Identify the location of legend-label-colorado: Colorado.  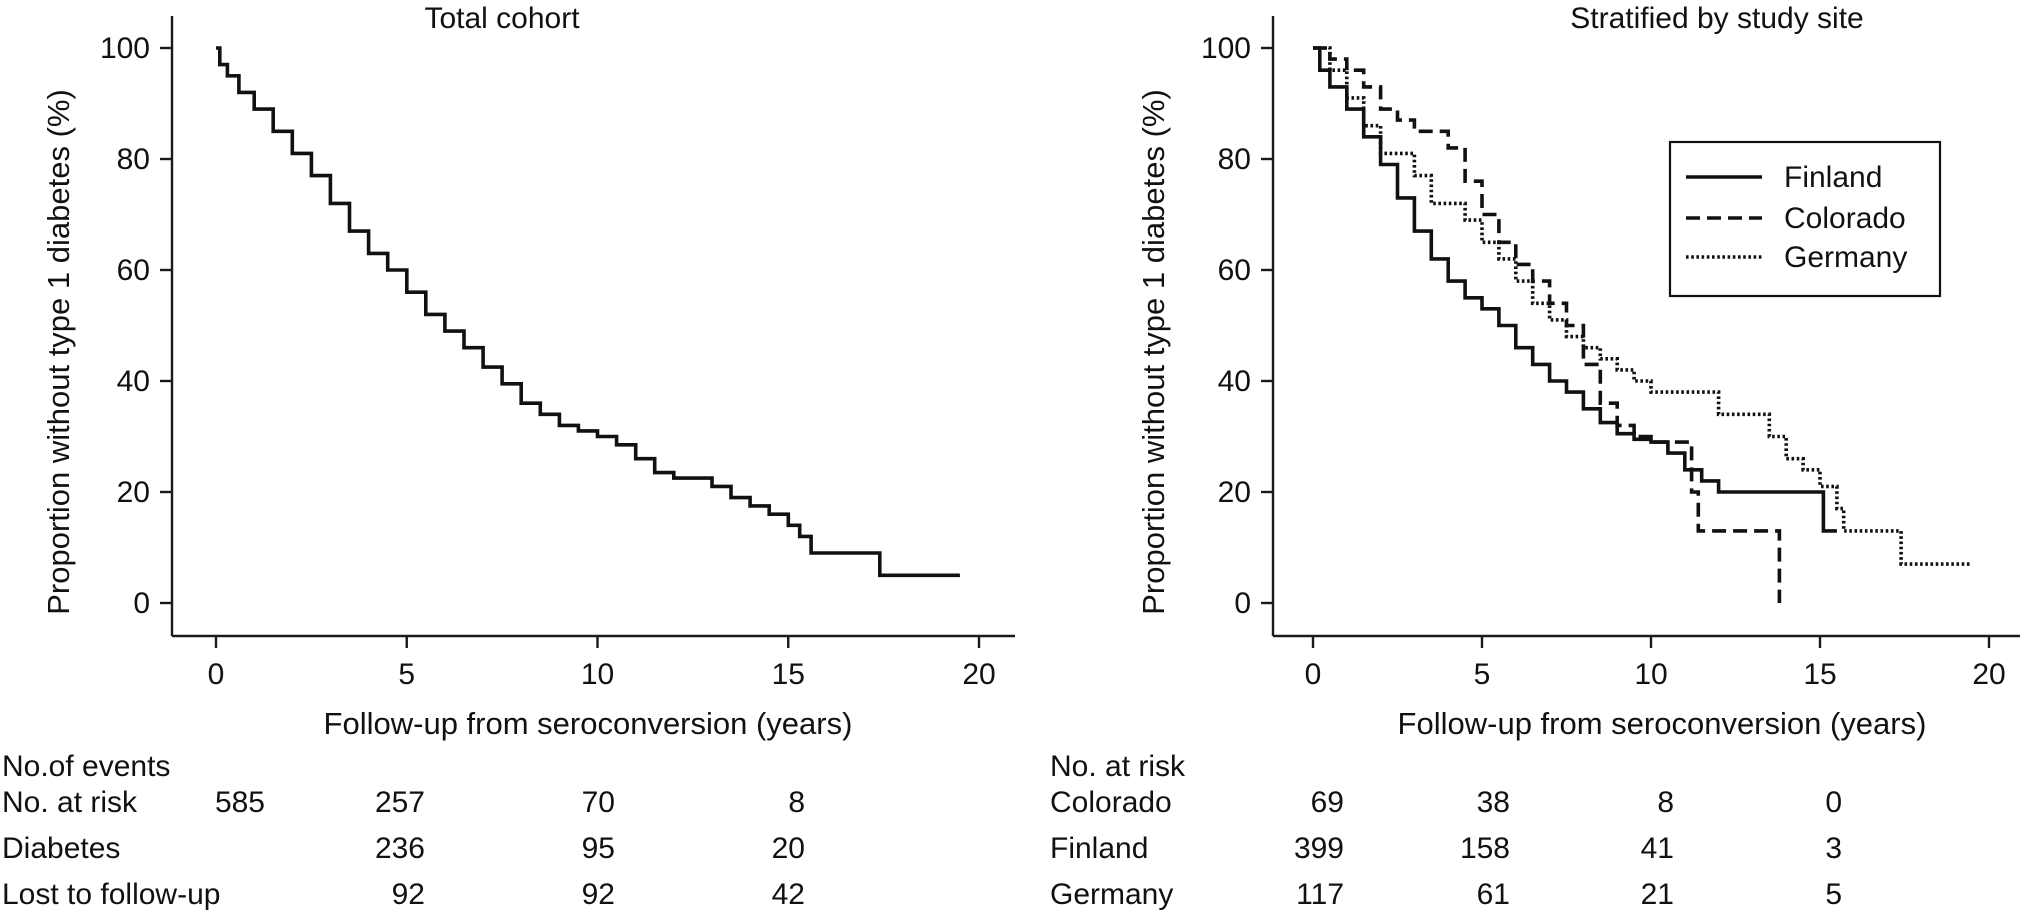
(1845, 218).